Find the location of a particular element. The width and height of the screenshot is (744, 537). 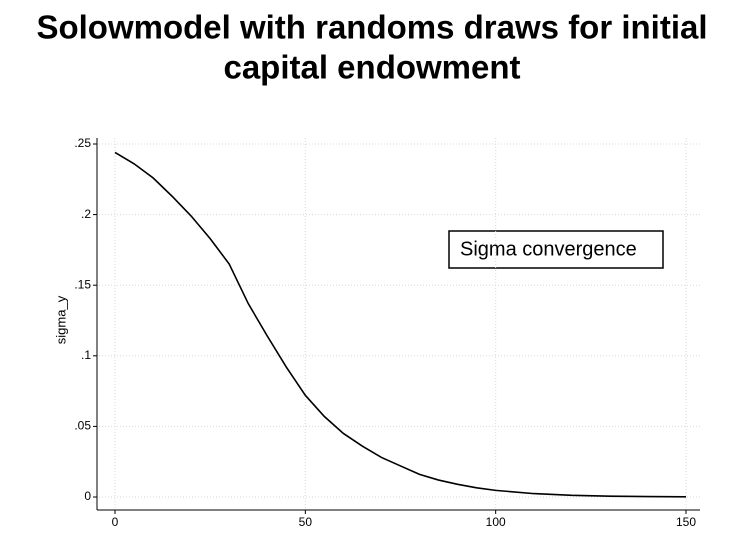

y-tick-label: .15 is located at coordinates (82, 284).